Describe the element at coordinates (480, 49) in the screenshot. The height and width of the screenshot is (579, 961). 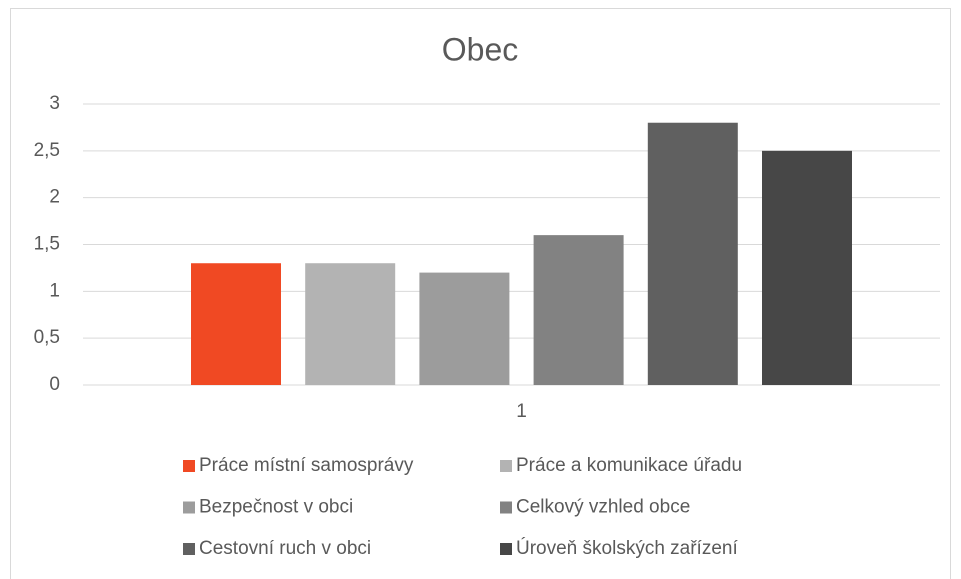
I see `chart-title: Obec` at that location.